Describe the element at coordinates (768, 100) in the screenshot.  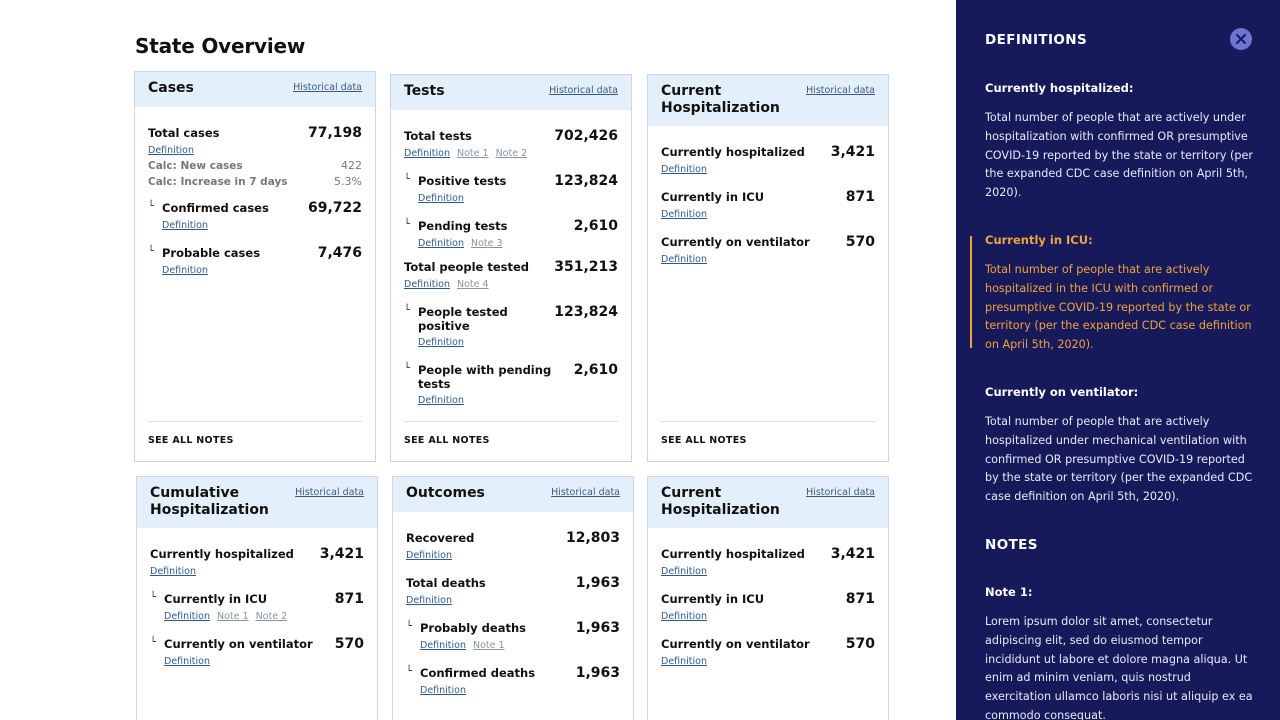
I see `card-header: Current Hospitalization Historical data` at that location.